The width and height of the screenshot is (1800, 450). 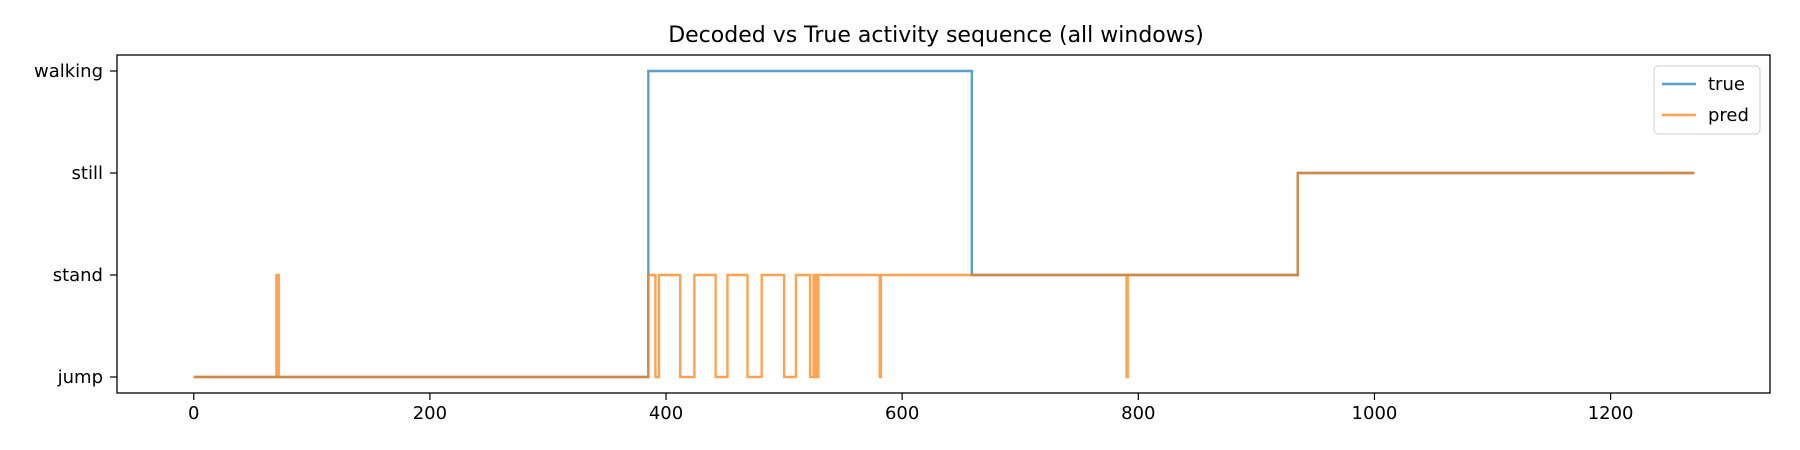 I want to click on y-tick-label: still, so click(x=87, y=173).